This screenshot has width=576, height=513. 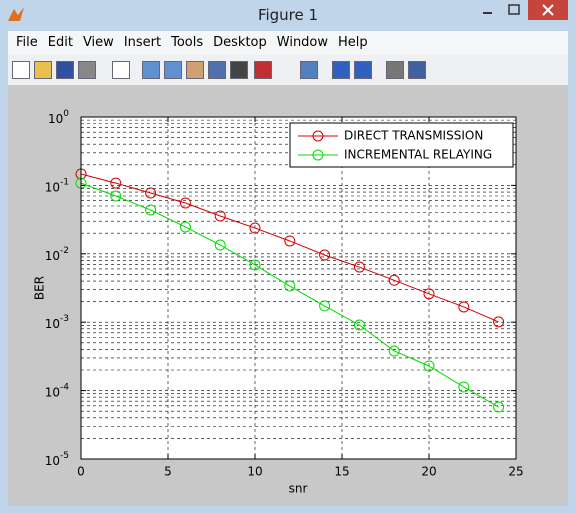 What do you see at coordinates (187, 42) in the screenshot?
I see `menu-item: Tools` at bounding box center [187, 42].